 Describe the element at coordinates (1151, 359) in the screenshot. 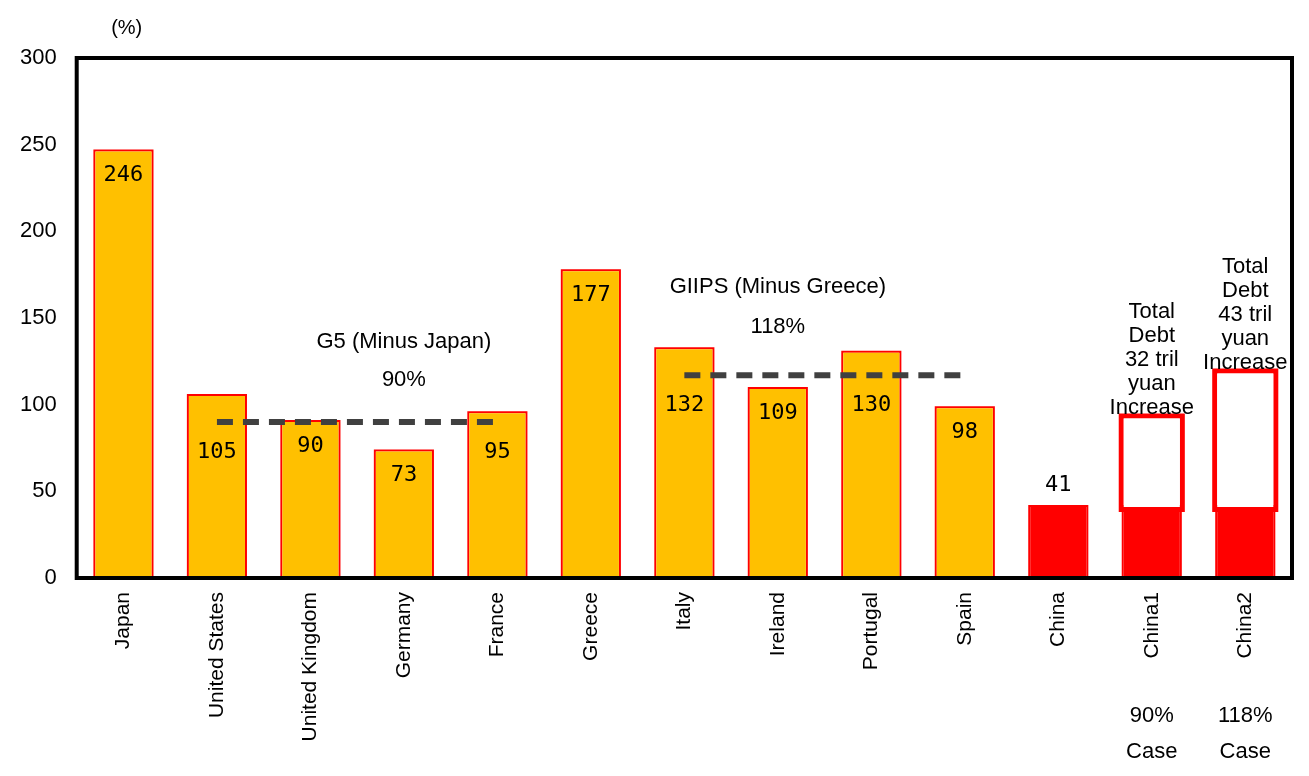

I see `annotation: Total Debt 32 tril yuan Increase` at that location.